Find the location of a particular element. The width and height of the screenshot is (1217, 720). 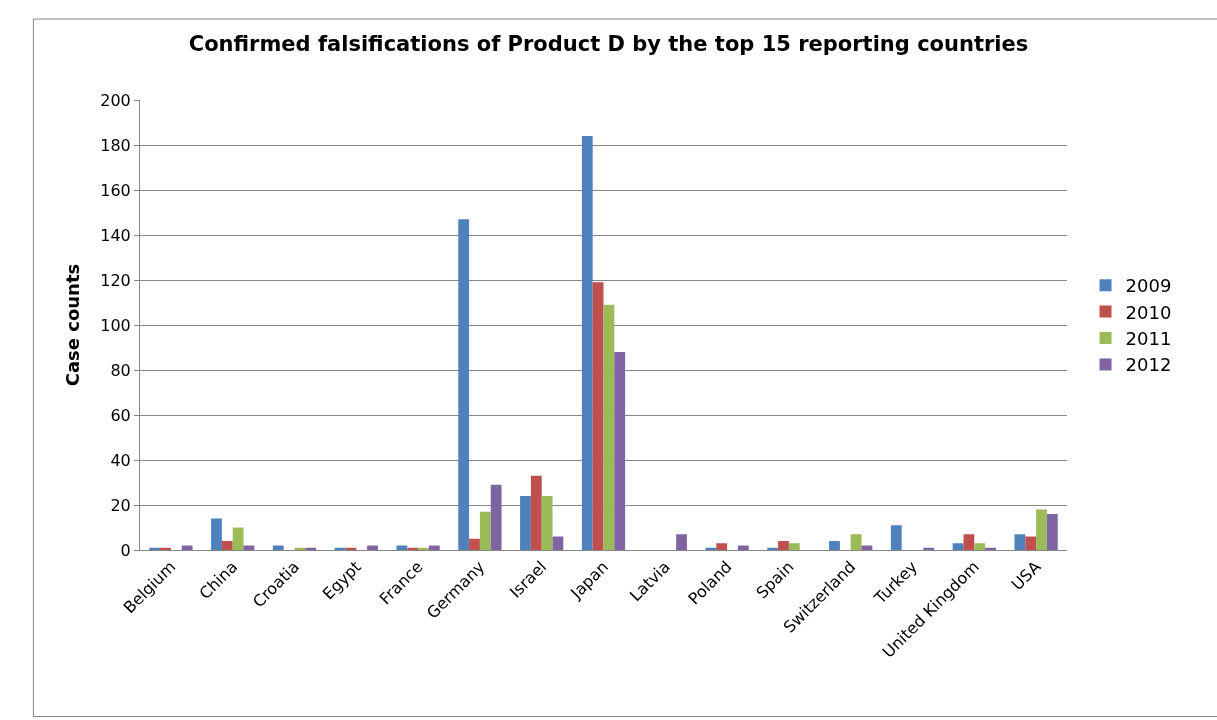

legend-label: 2010 is located at coordinates (1148, 312).